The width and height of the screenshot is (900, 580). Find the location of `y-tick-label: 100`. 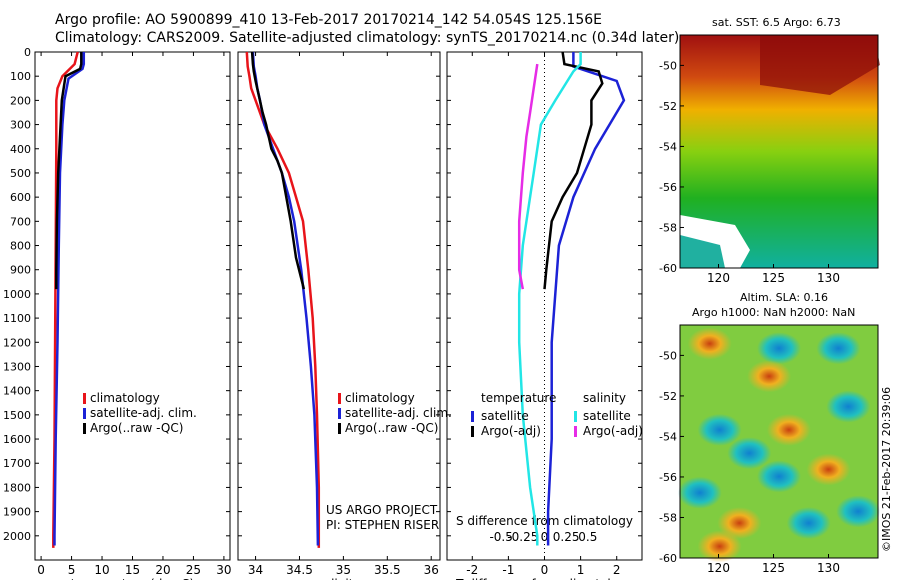

y-tick-label: 100 is located at coordinates (20, 76).